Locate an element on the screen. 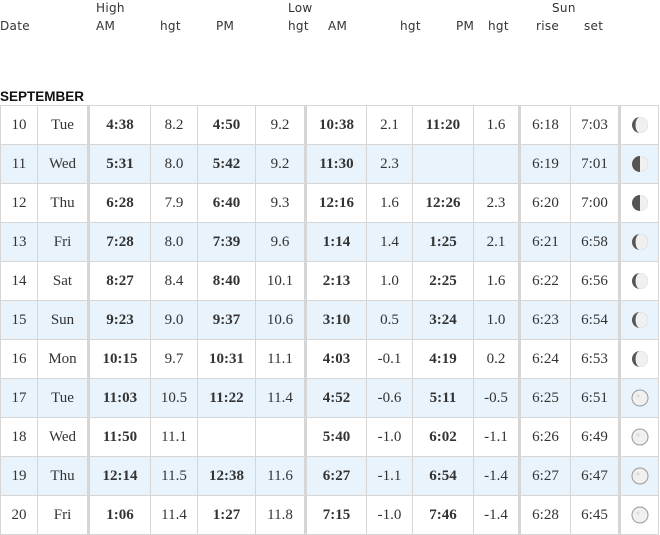 The height and width of the screenshot is (535, 660). low-pm-time-cell: 6:02 is located at coordinates (443, 437).